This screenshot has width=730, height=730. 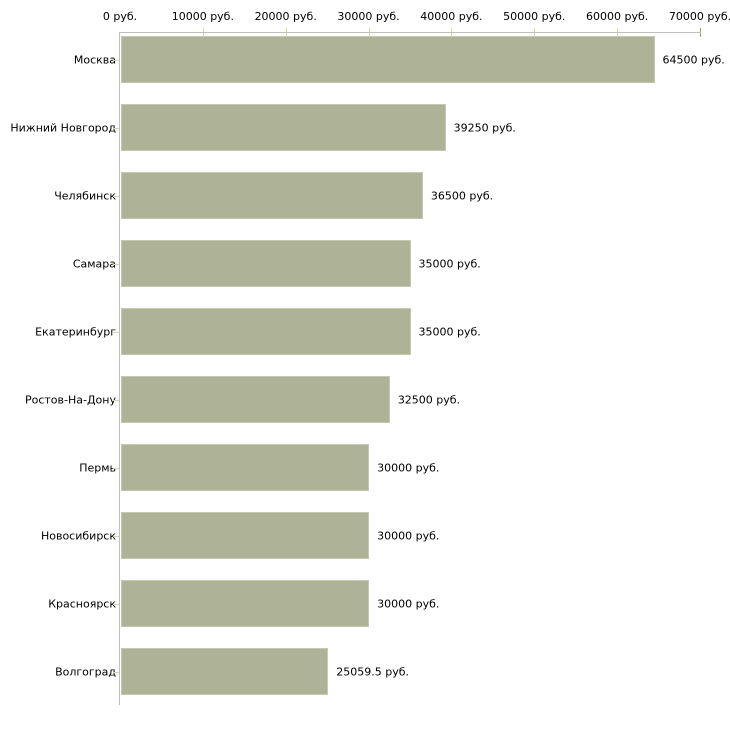 I want to click on bar-row: Самара 35000 руб., so click(x=365, y=263).